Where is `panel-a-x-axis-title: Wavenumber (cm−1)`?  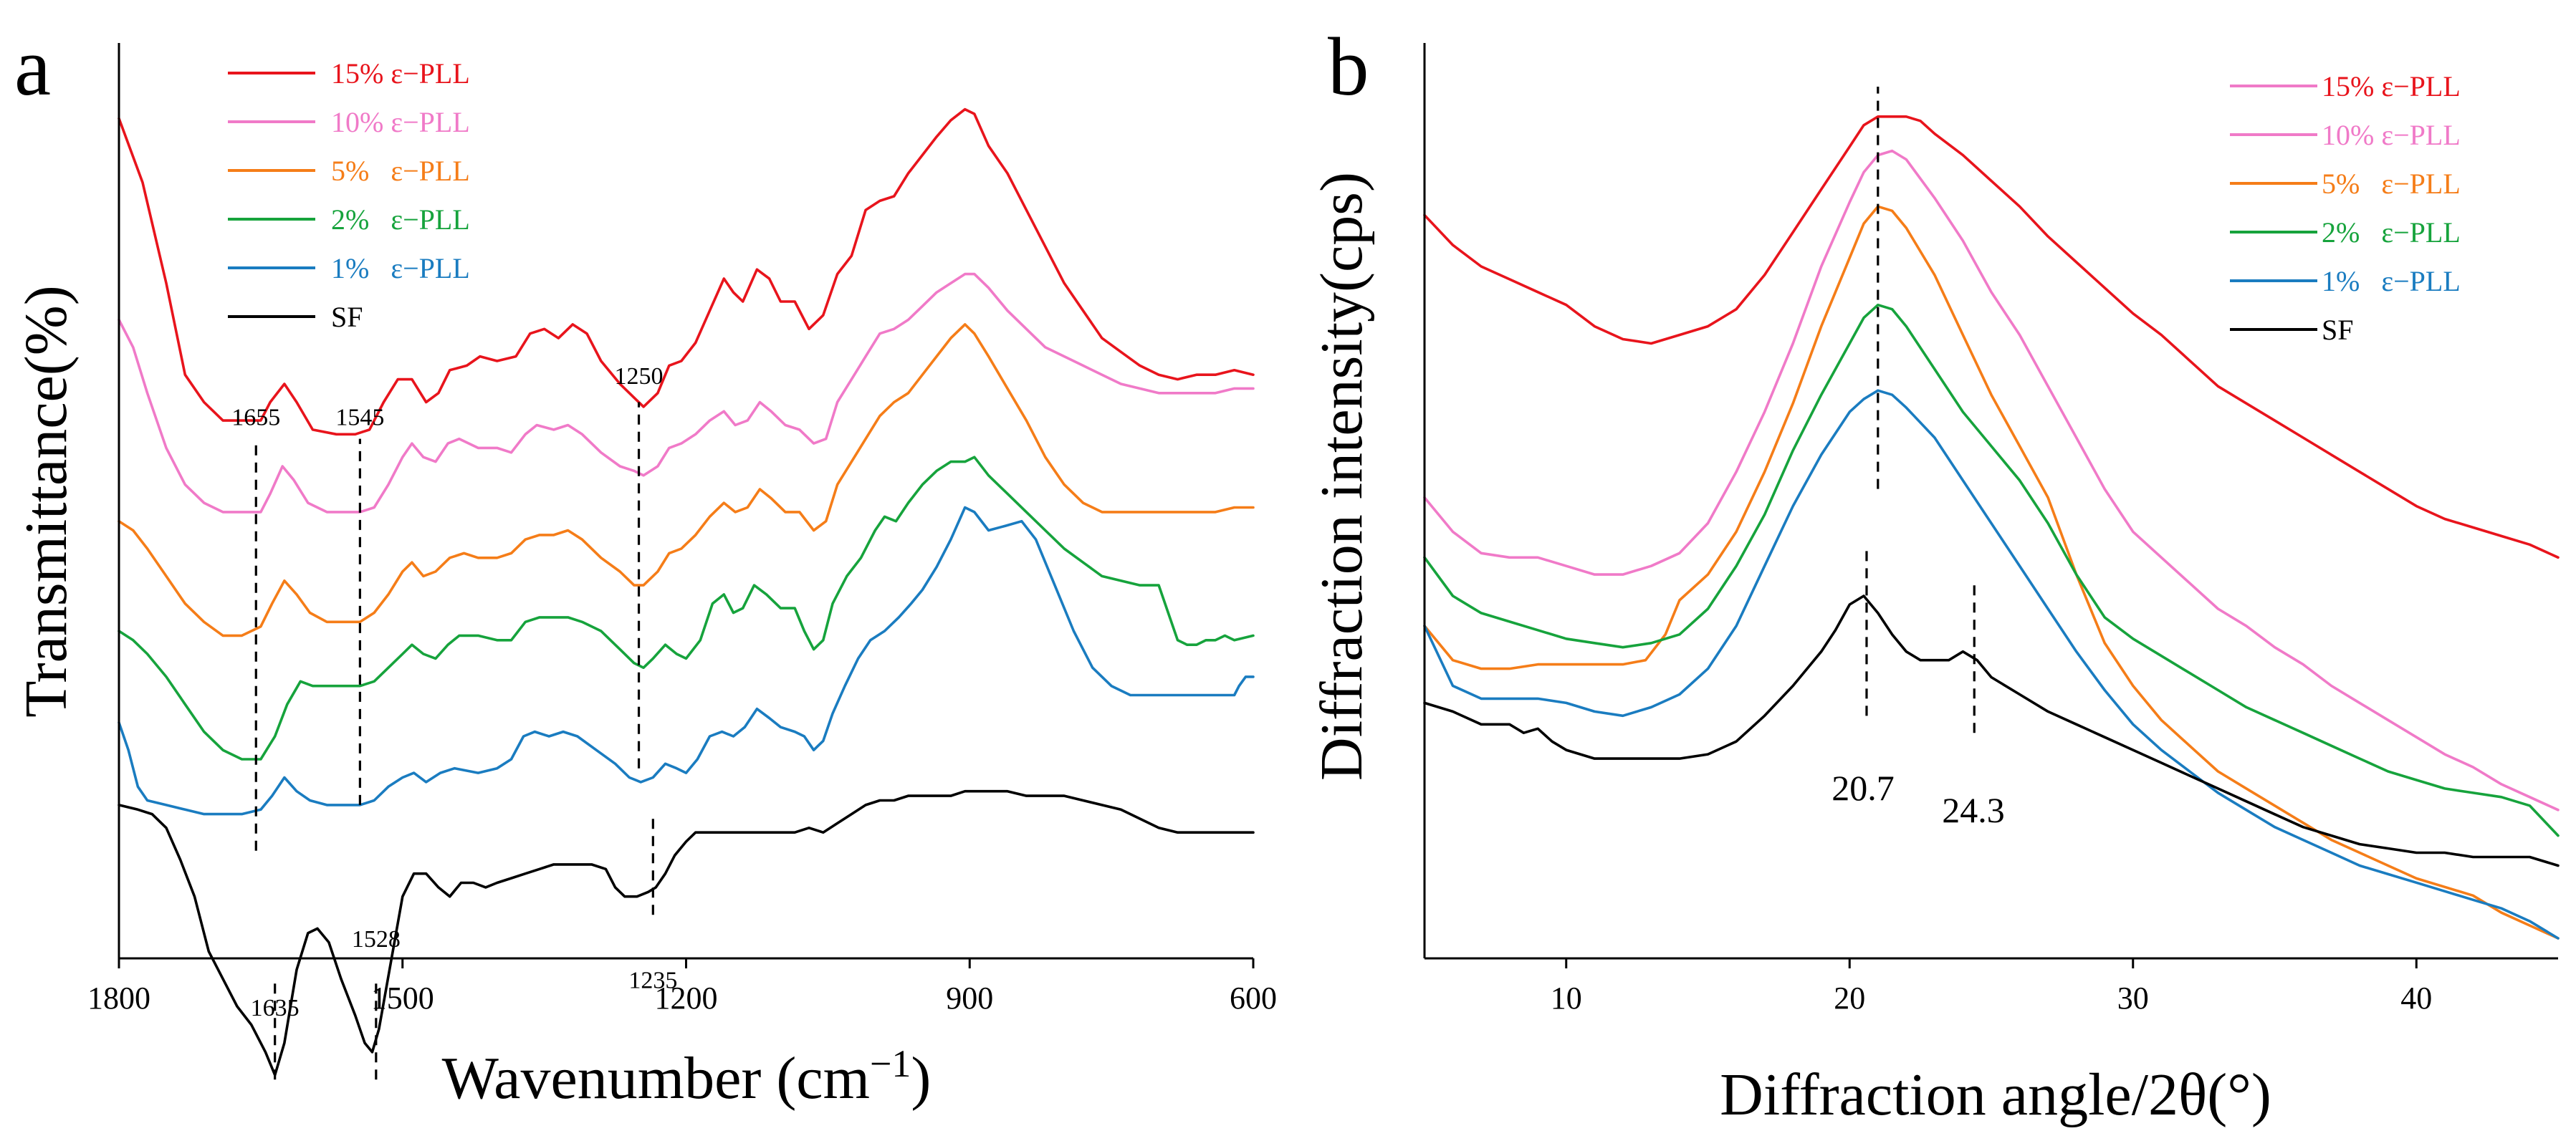
panel-a-x-axis-title: Wavenumber (cm−1) is located at coordinates (687, 1077).